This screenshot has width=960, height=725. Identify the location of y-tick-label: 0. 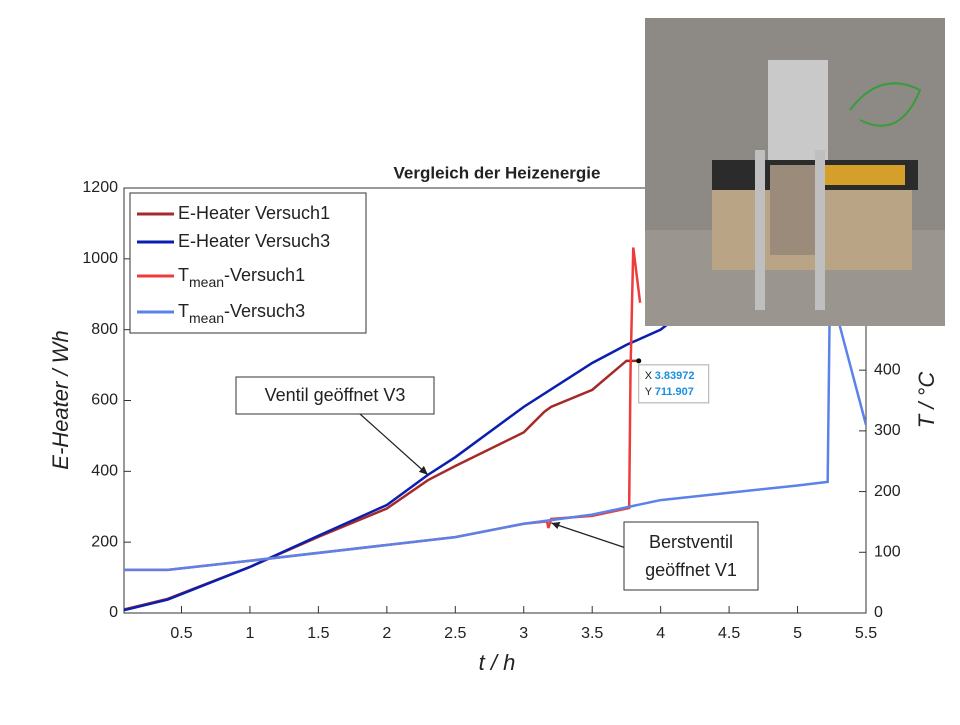
(113, 612).